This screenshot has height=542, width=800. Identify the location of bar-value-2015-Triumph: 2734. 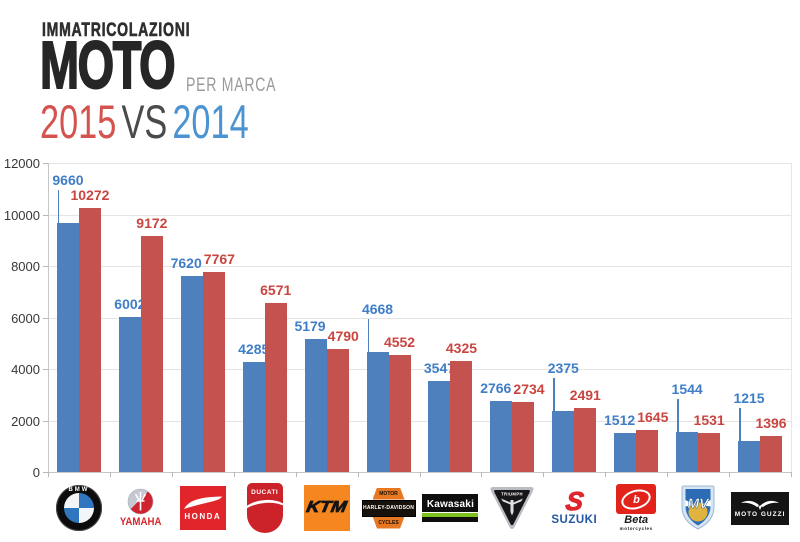
(529, 388).